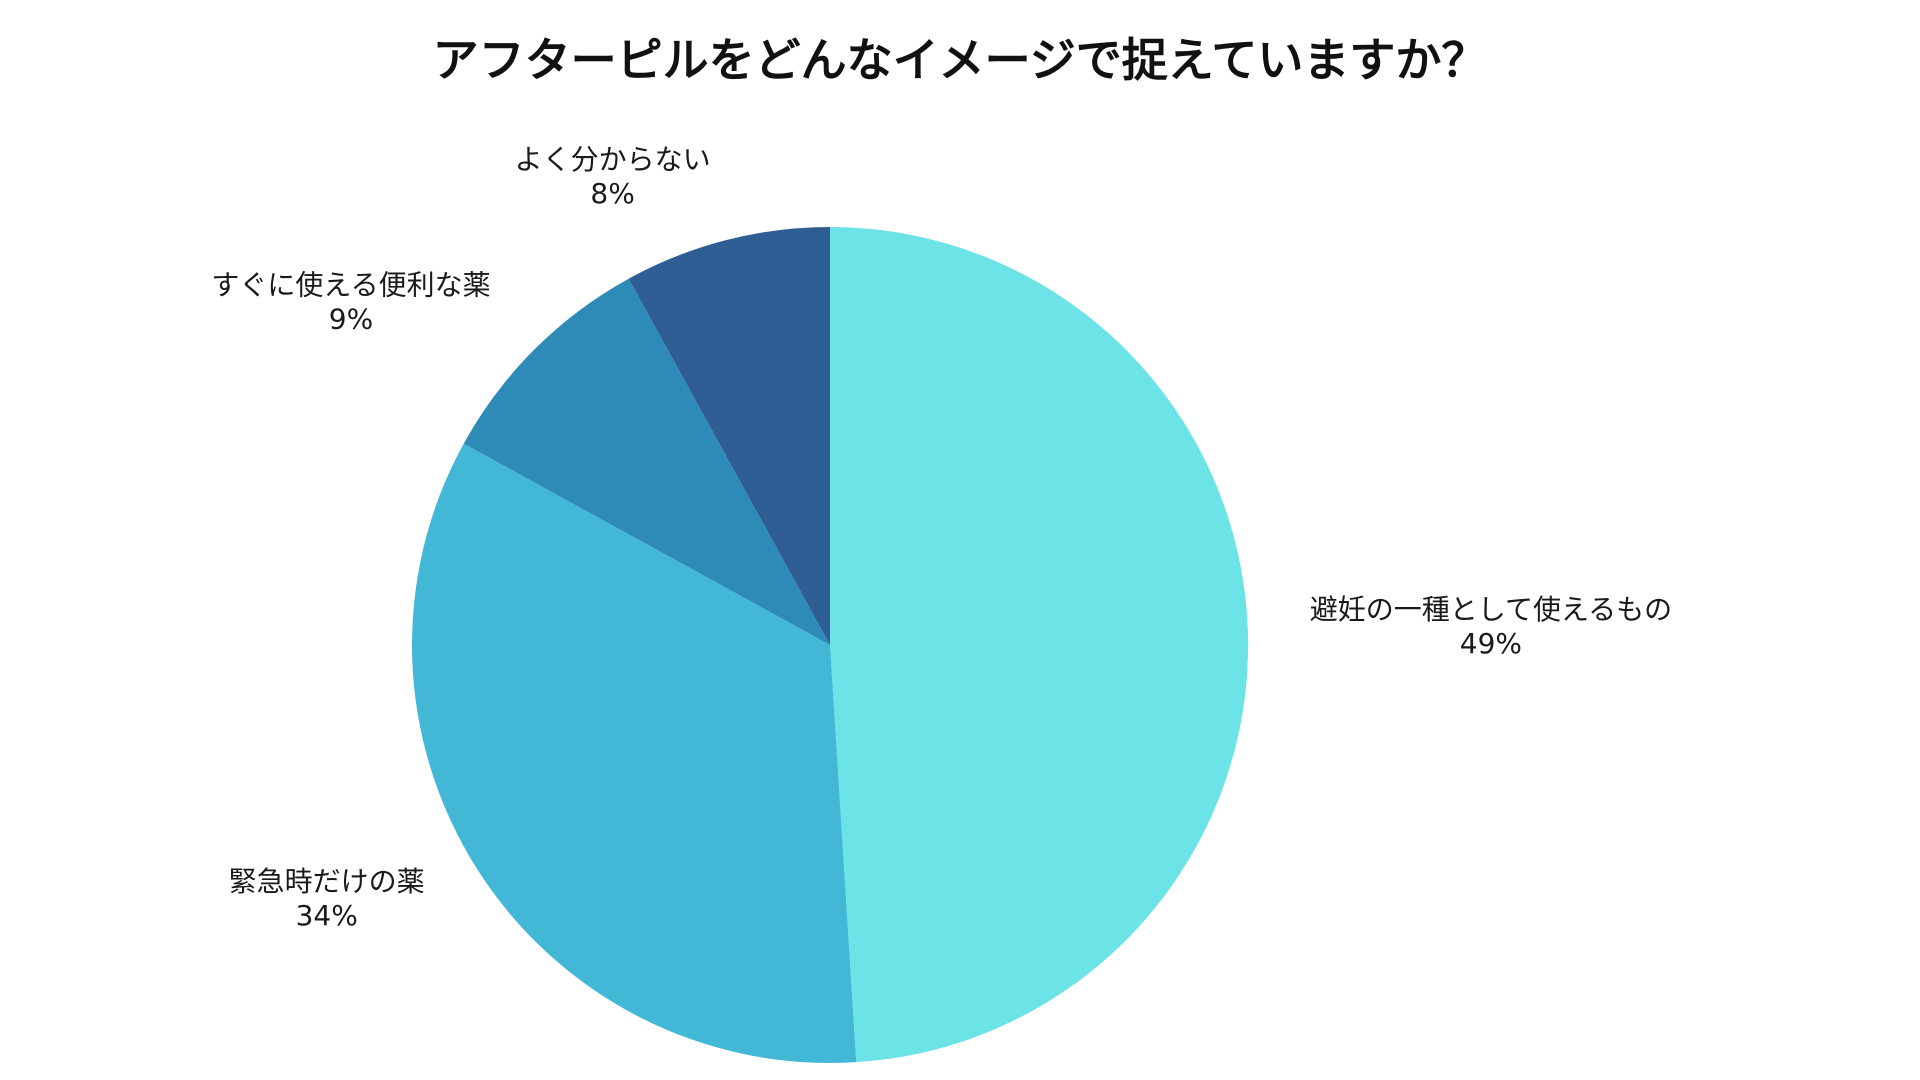  I want to click on slice-label-1: 避妊の一種として使えるもの, so click(1491, 609).